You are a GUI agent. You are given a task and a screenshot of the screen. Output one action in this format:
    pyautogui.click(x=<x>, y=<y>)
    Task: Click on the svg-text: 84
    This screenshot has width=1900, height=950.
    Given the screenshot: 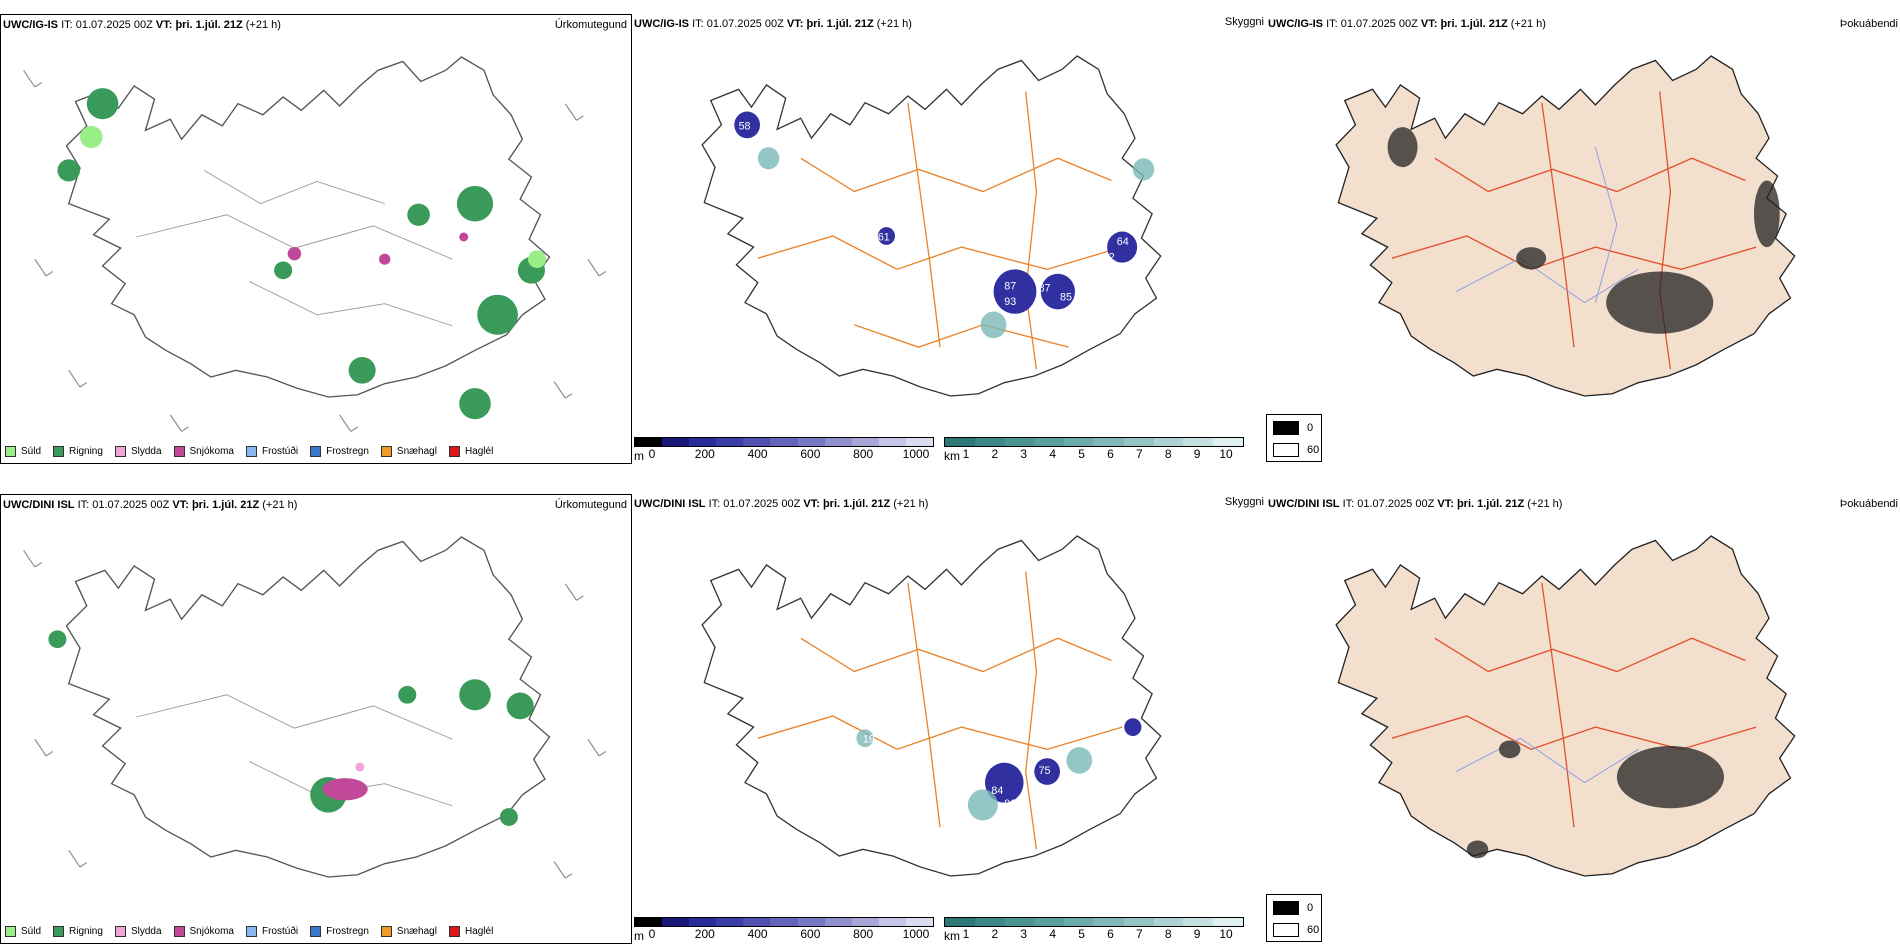 What is the action you would take?
    pyautogui.click(x=997, y=791)
    